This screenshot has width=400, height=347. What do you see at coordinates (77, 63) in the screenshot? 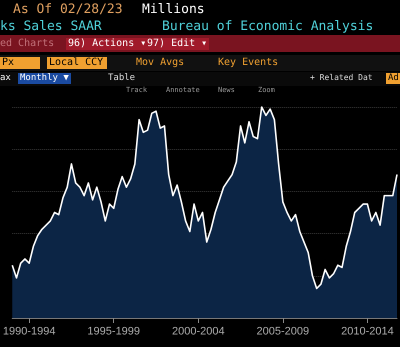
I see `text: Local CCY` at bounding box center [77, 63].